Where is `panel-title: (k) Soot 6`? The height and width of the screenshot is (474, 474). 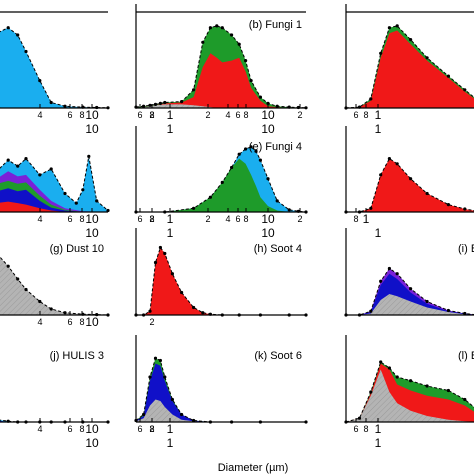 panel-title: (k) Soot 6 is located at coordinates (278, 356).